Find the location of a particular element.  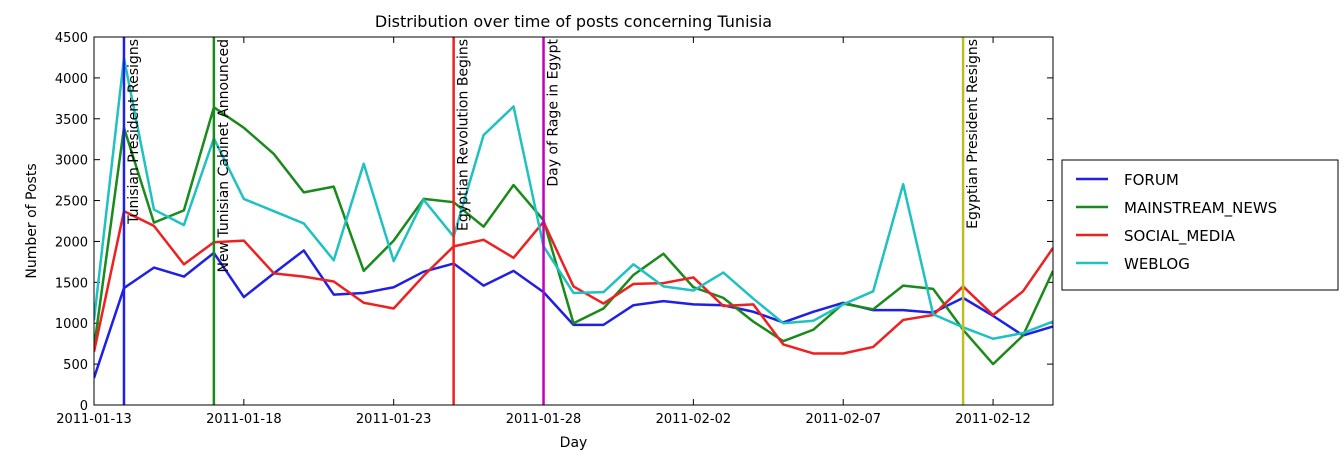

legend: FORUM MAINSTREAM_NEWS SOCIAL_MEDIA WEBLOG is located at coordinates (1200, 225).